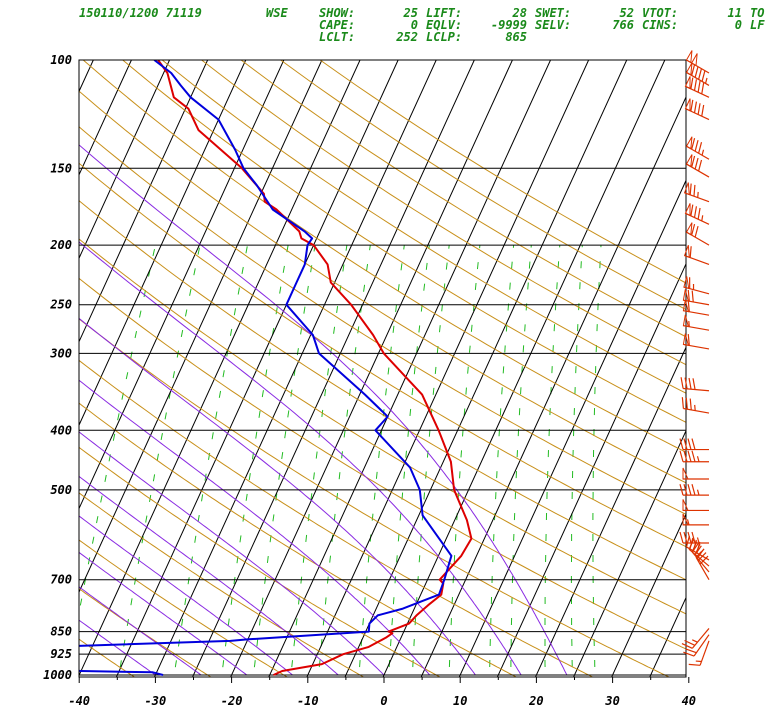 Image resolution: width=771 pixels, height=713 pixels. I want to click on index-cell: 0, so click(738, 25).